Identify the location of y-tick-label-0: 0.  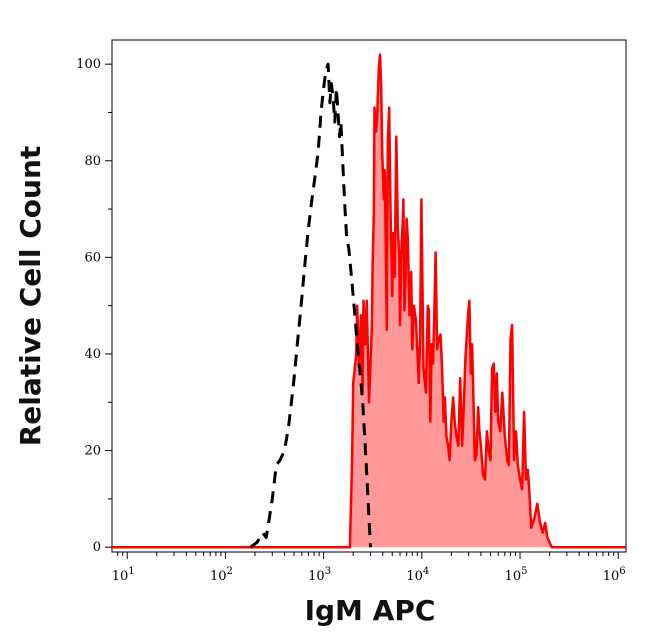
(97, 547).